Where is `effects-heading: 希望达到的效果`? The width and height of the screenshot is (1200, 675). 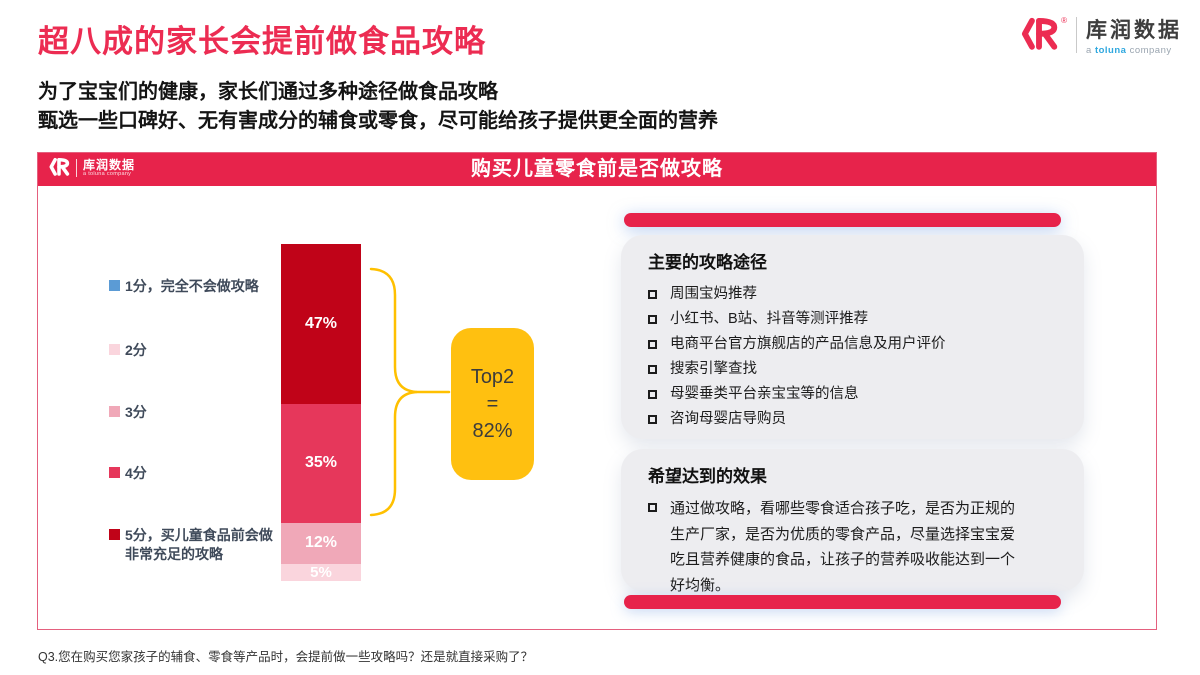
effects-heading: 希望达到的效果 is located at coordinates (707, 476).